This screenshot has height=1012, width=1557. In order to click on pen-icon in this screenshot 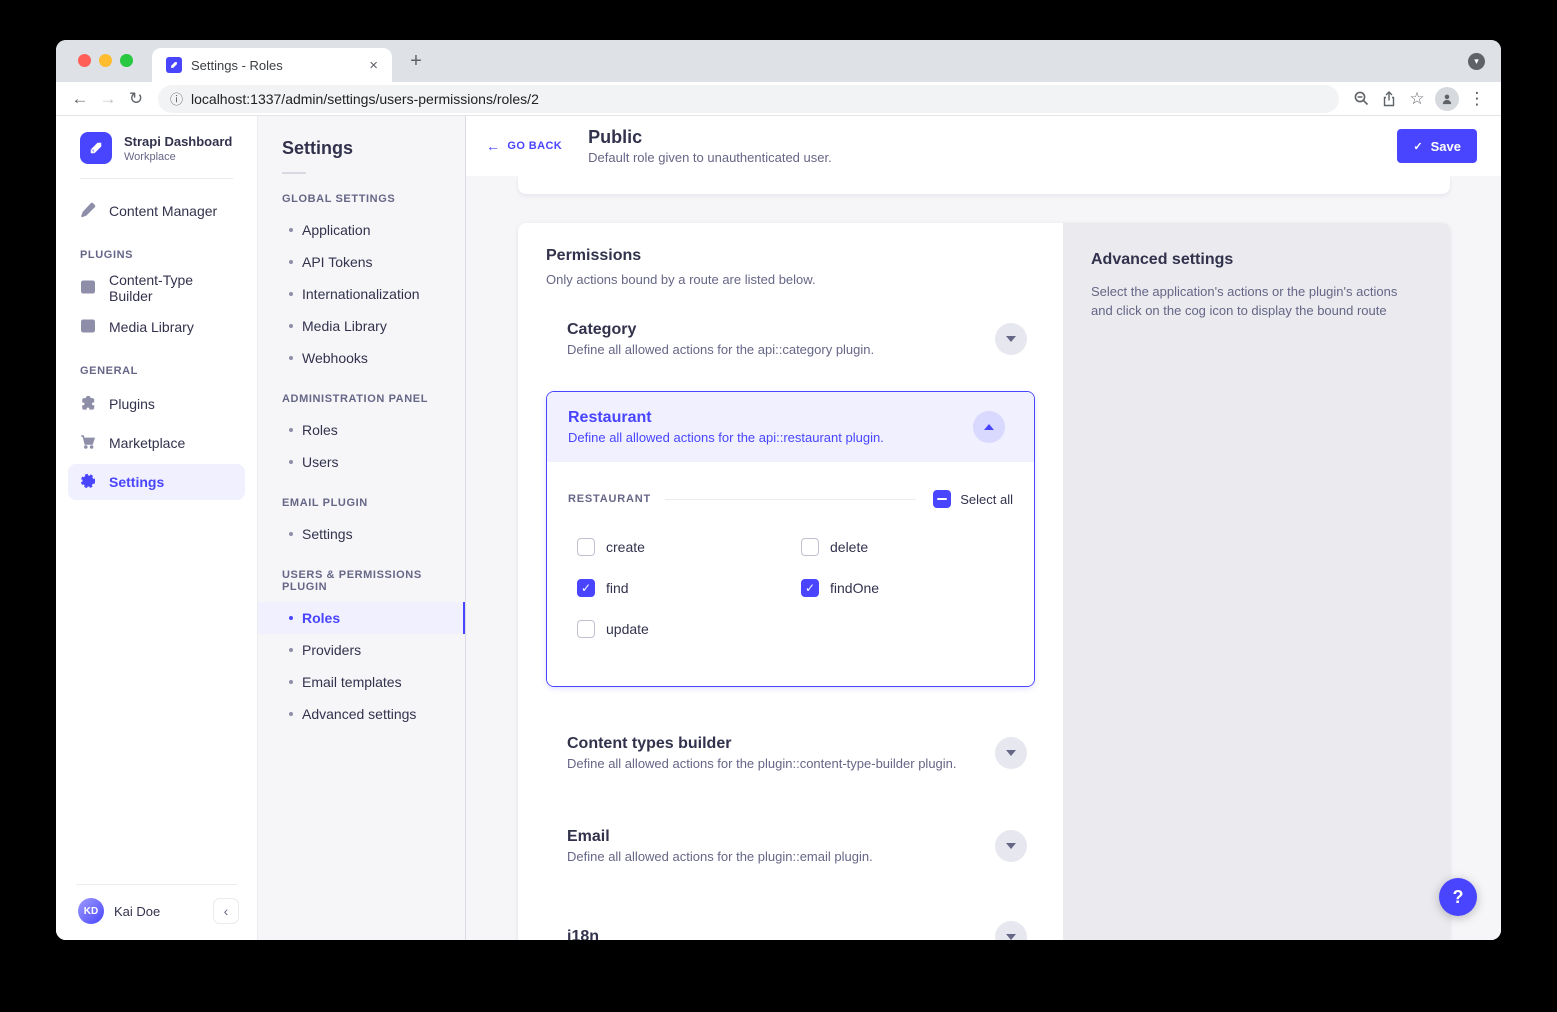, I will do `click(88, 211)`.